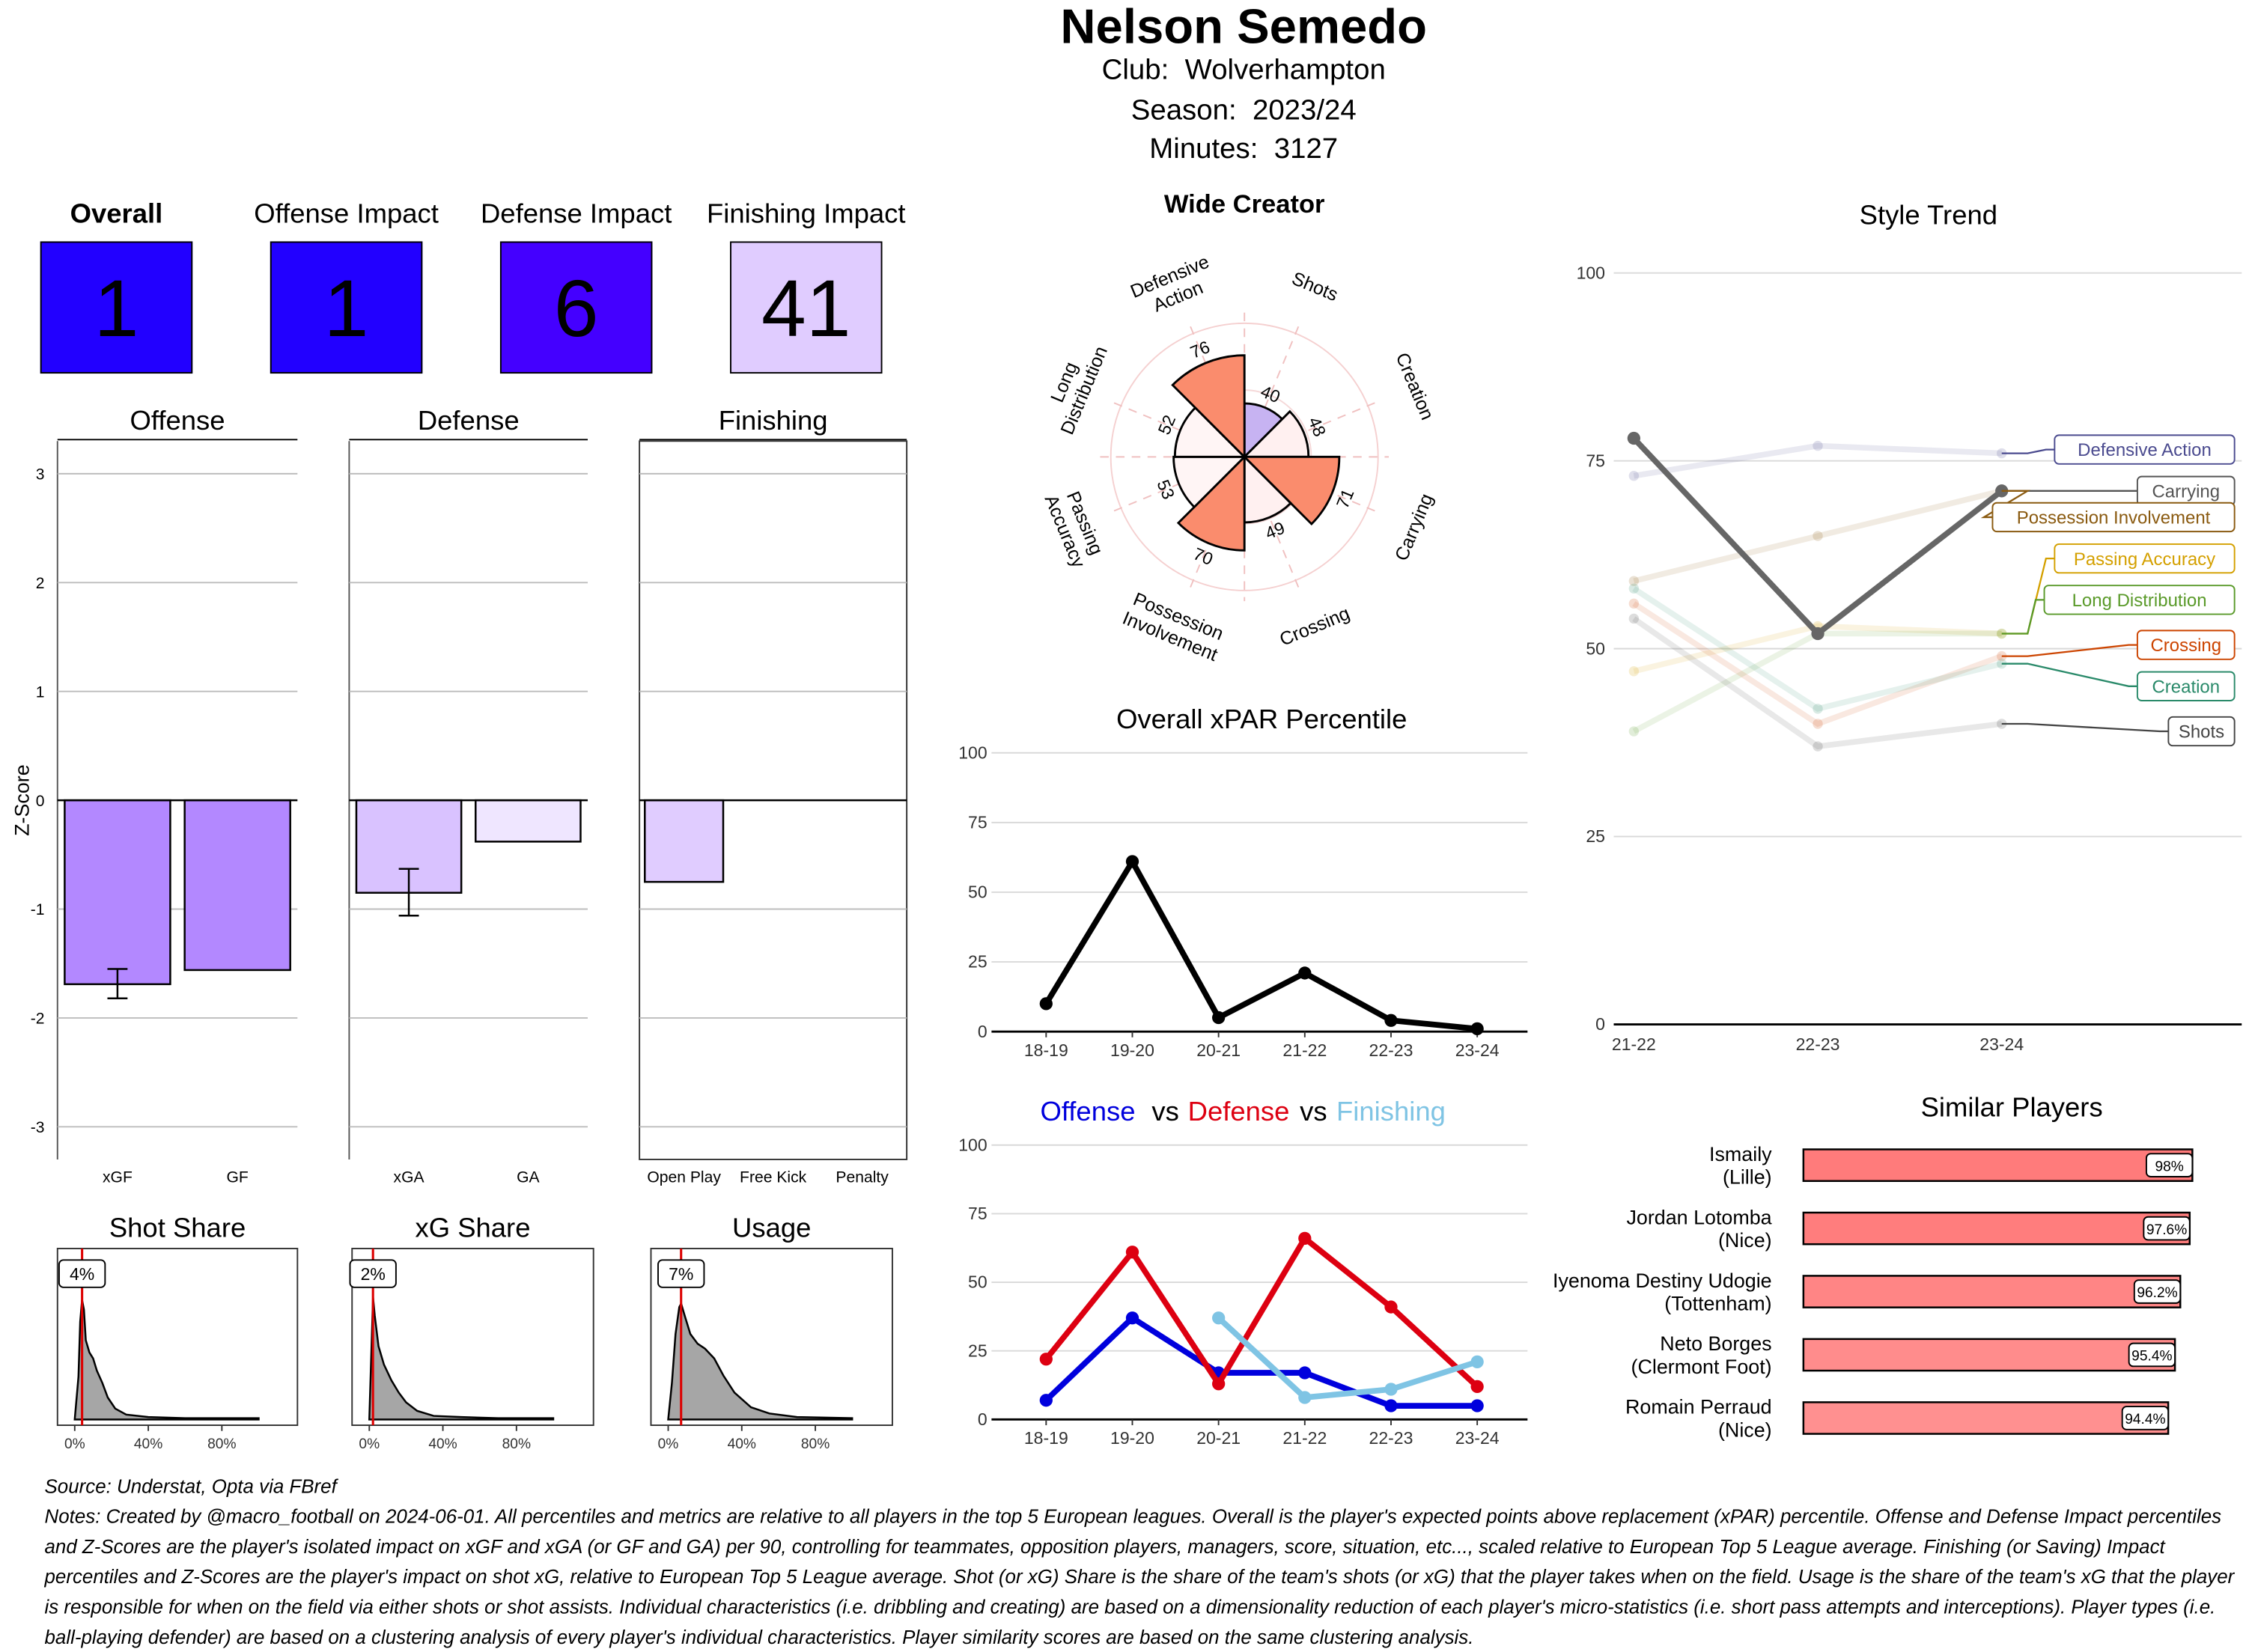 Image resolution: width=2246 pixels, height=1652 pixels. Describe the element at coordinates (177, 420) in the screenshot. I see `zscore-panel-title: Offense` at that location.